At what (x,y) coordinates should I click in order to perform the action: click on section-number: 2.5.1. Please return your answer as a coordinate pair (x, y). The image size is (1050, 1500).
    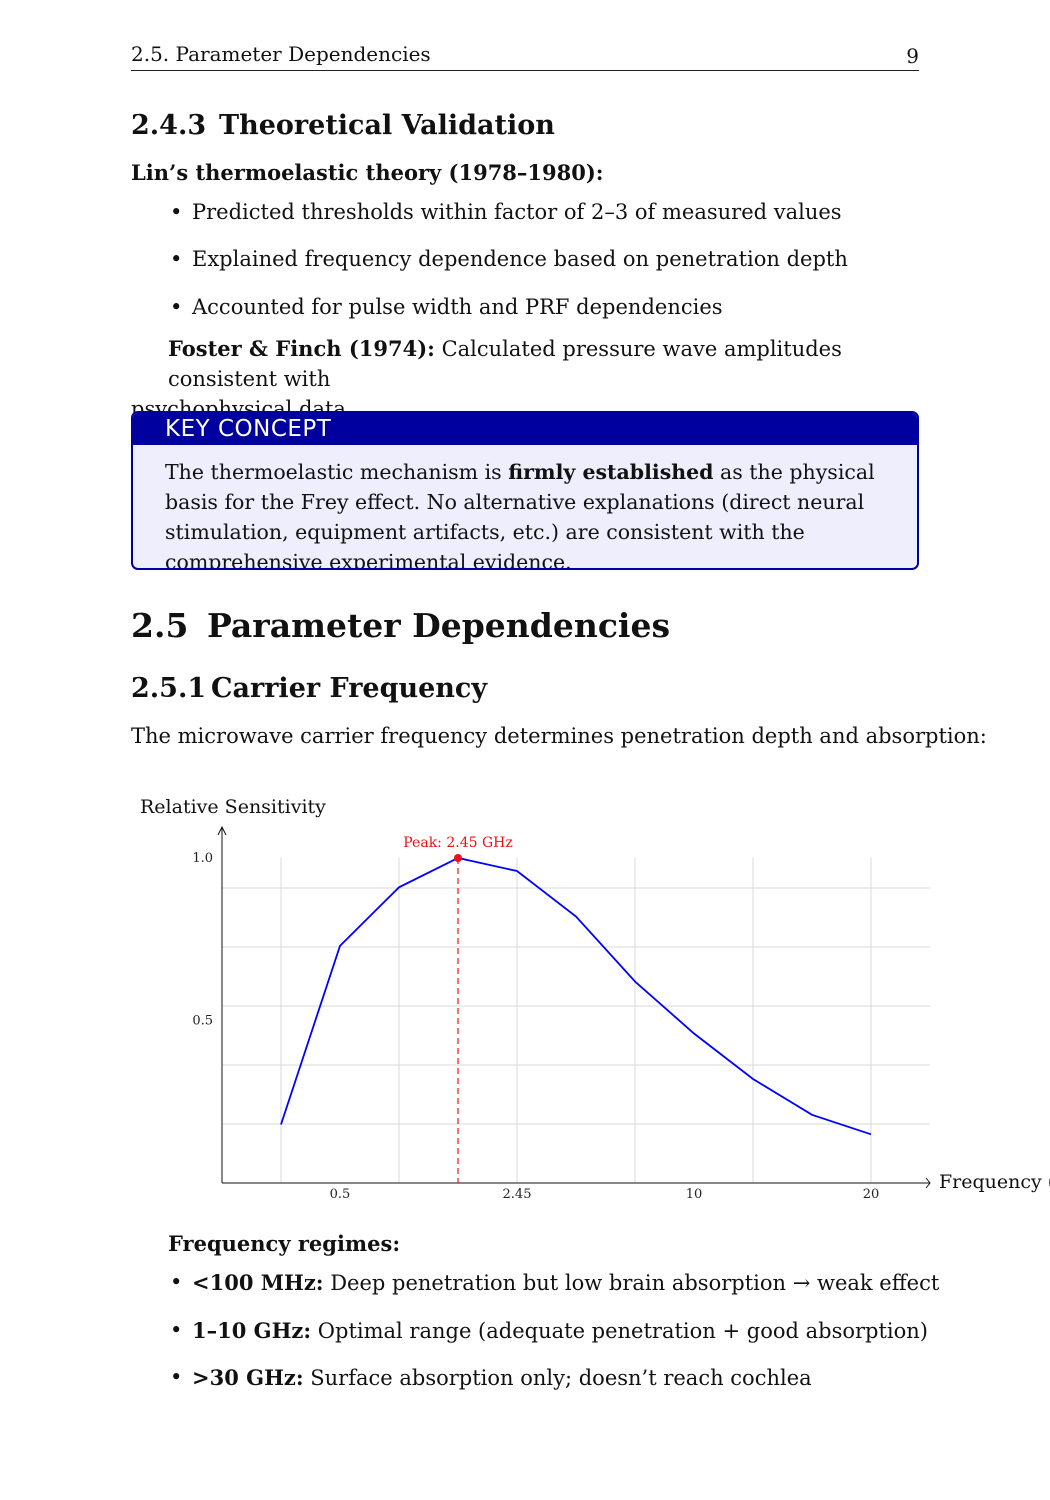
    Looking at the image, I should click on (169, 688).